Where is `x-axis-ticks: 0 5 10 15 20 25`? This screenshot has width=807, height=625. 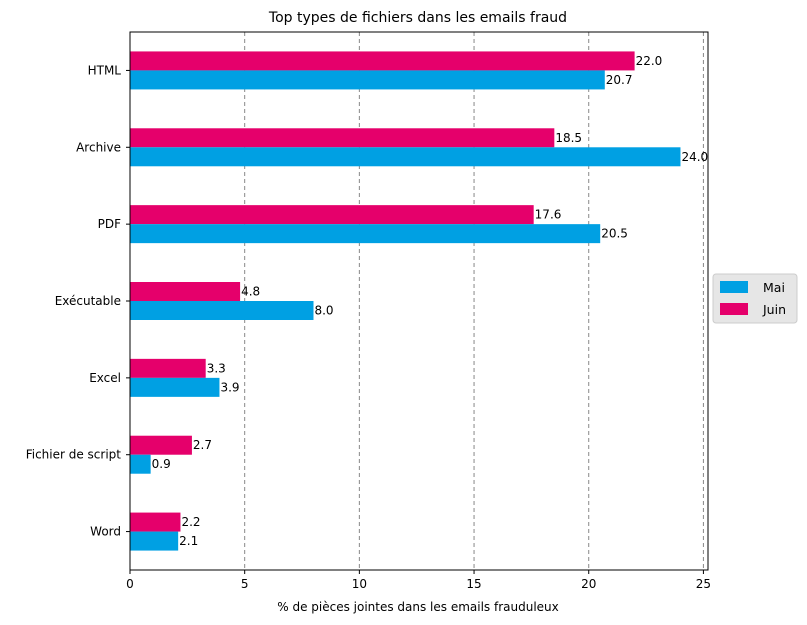 x-axis-ticks: 0 5 10 15 20 25 is located at coordinates (418, 580).